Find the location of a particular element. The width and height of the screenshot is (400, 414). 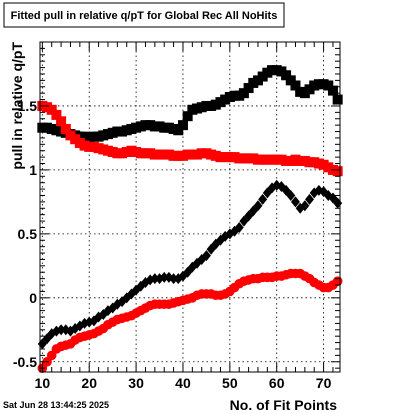

x-tick-label: 30 is located at coordinates (136, 383).